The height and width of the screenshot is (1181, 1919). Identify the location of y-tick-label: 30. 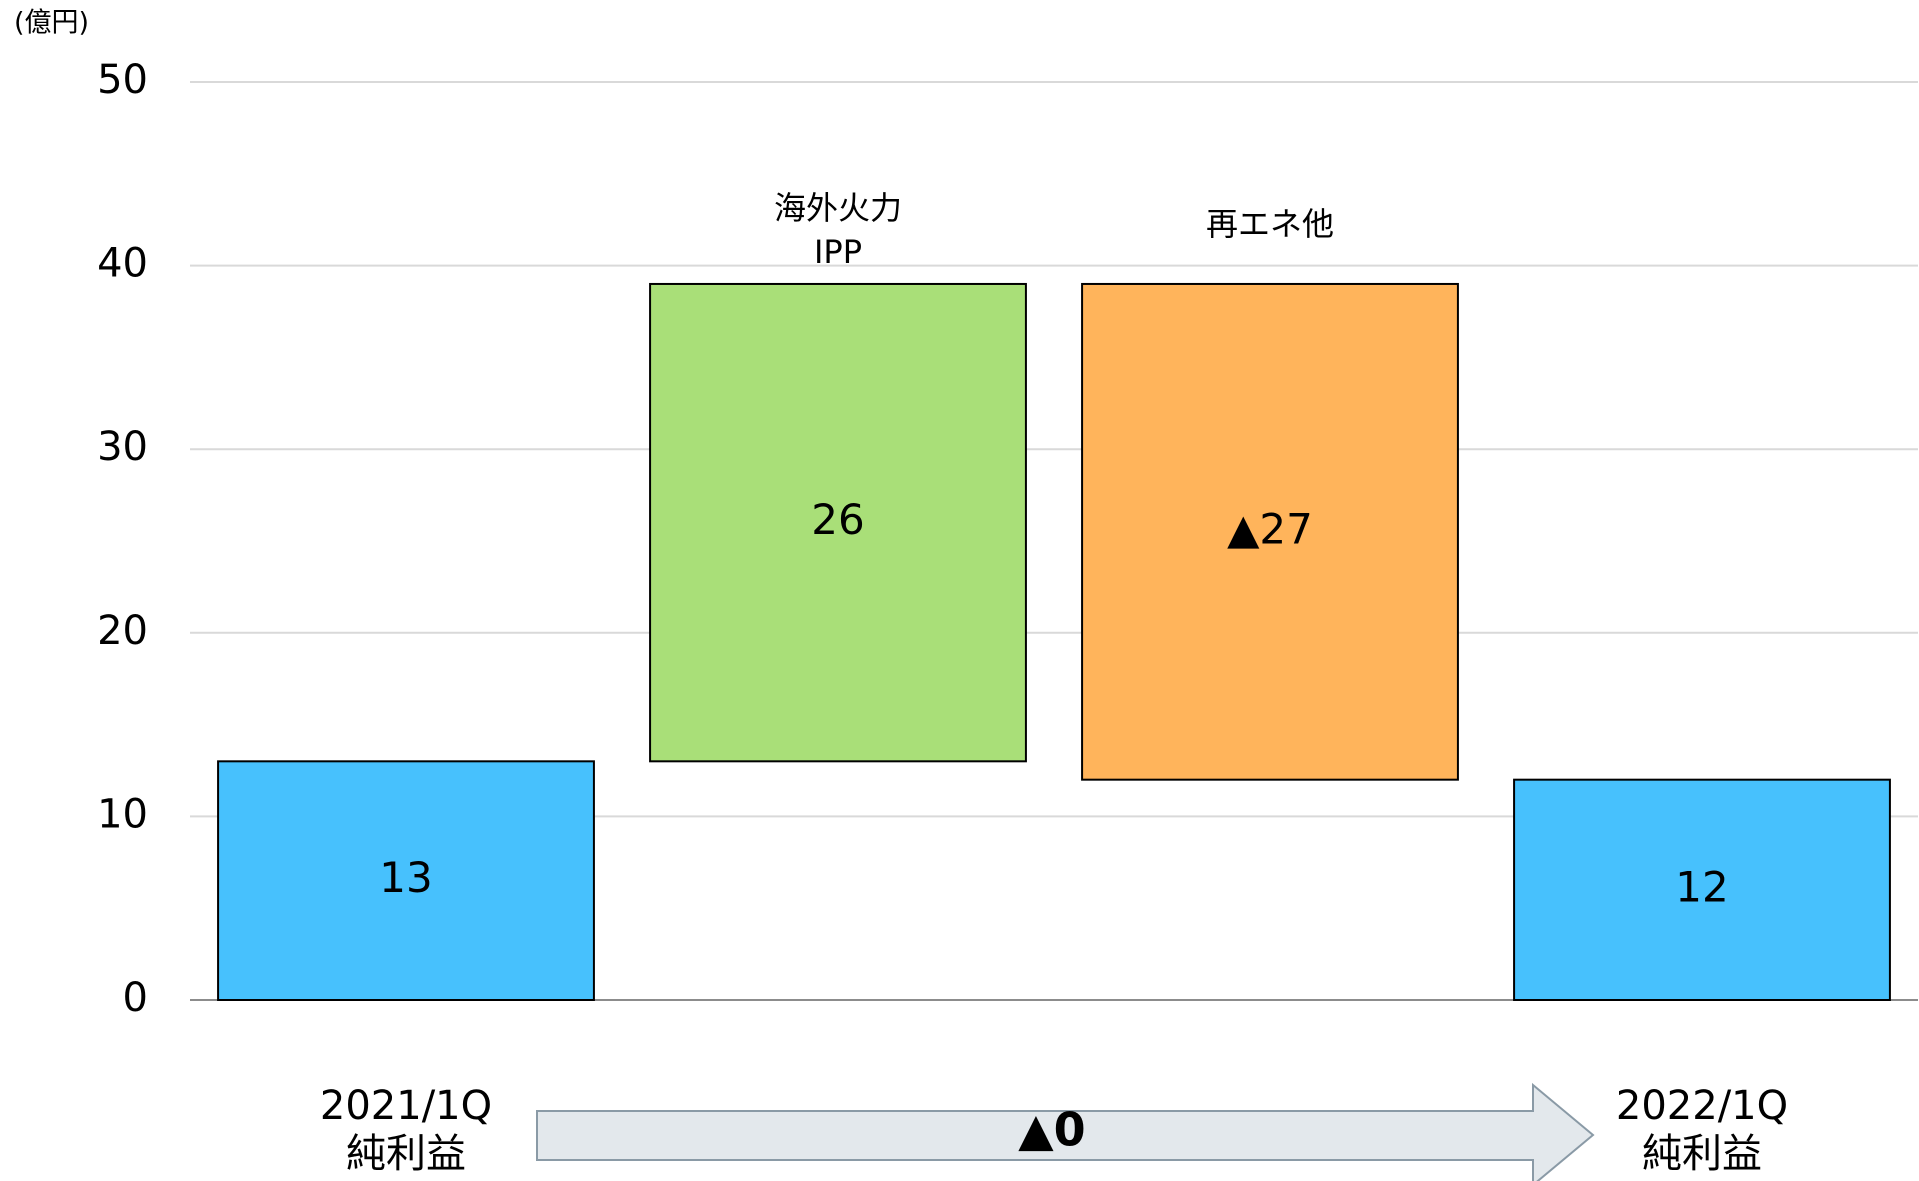
(122, 447).